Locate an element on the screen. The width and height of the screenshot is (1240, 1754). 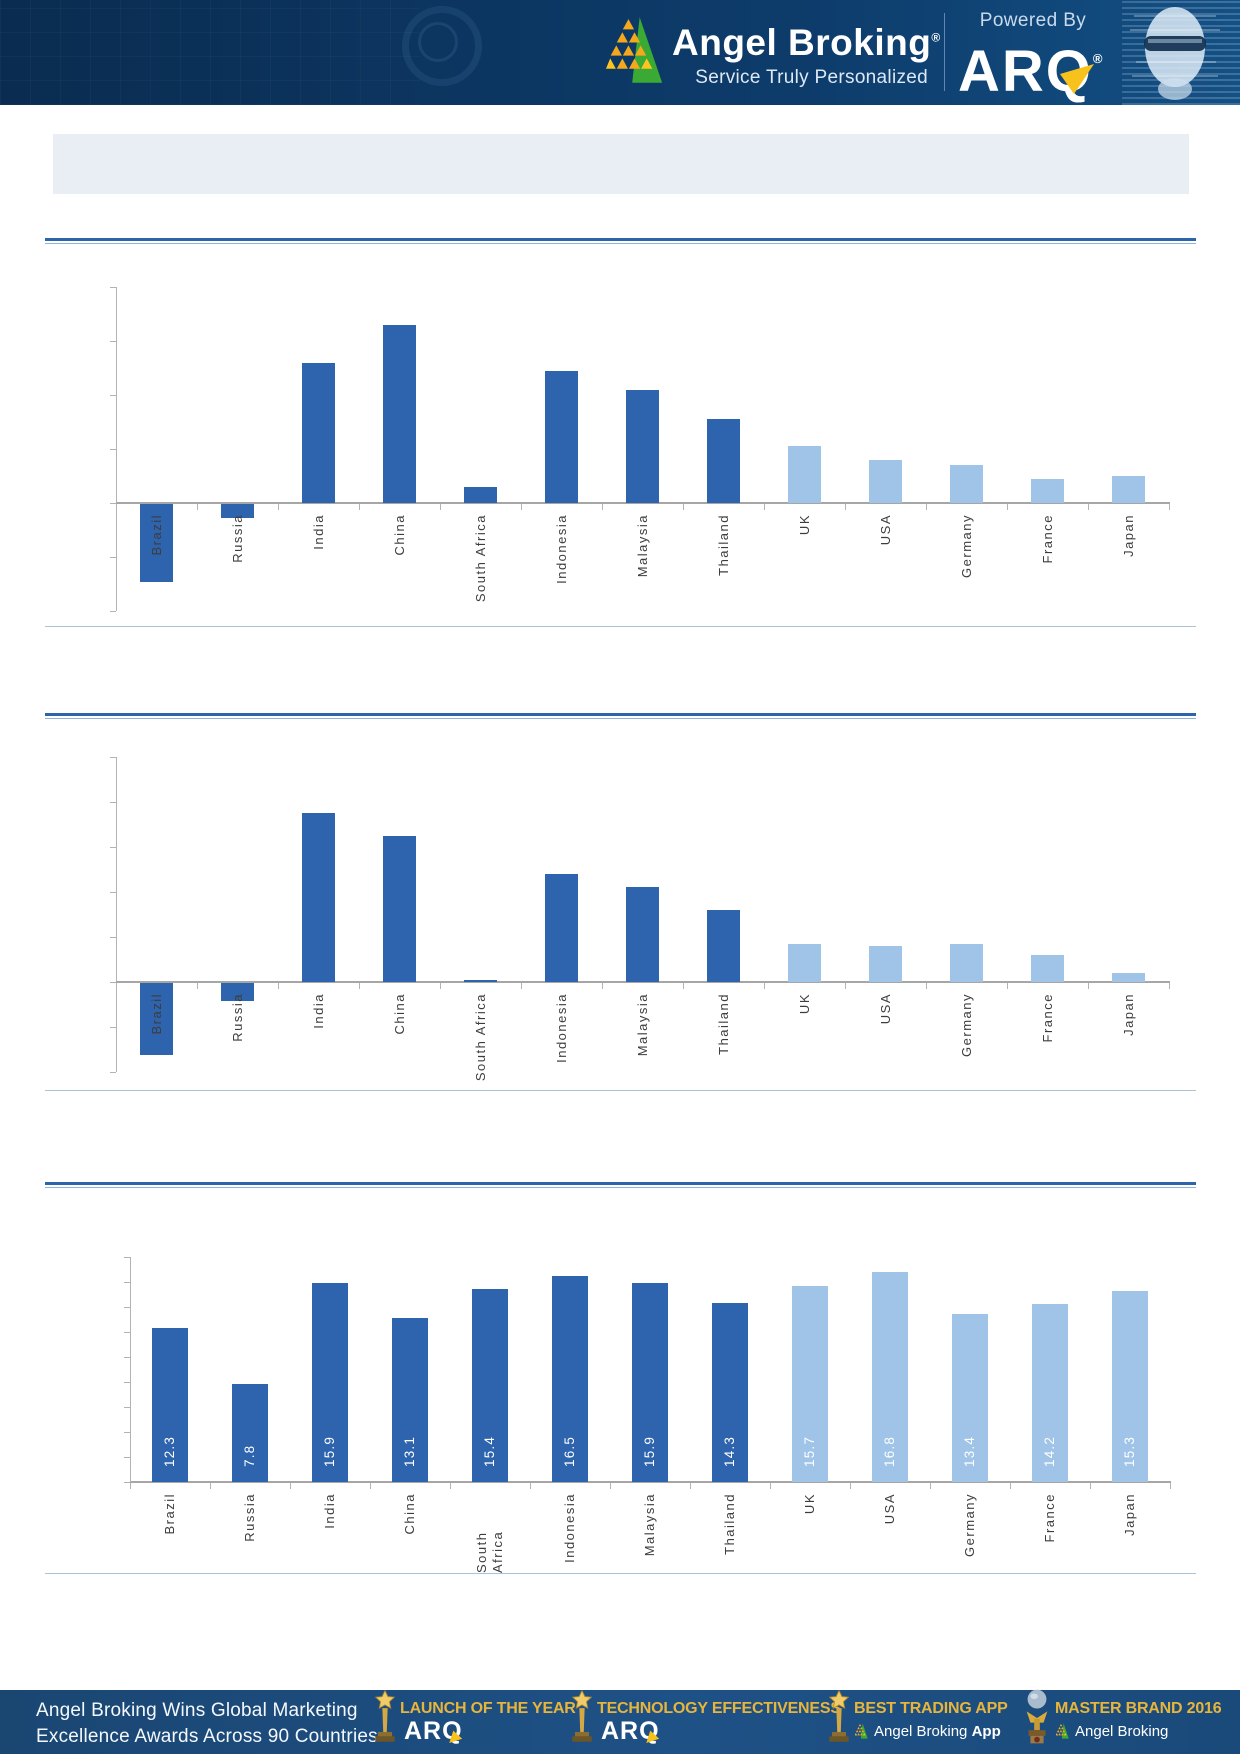
value-label: 16.5 is located at coordinates (570, 1454).